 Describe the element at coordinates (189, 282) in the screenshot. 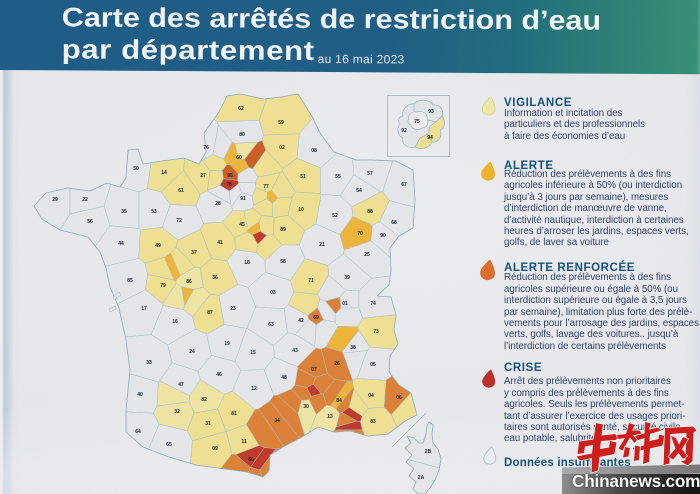

I see `svg-text: 86` at that location.